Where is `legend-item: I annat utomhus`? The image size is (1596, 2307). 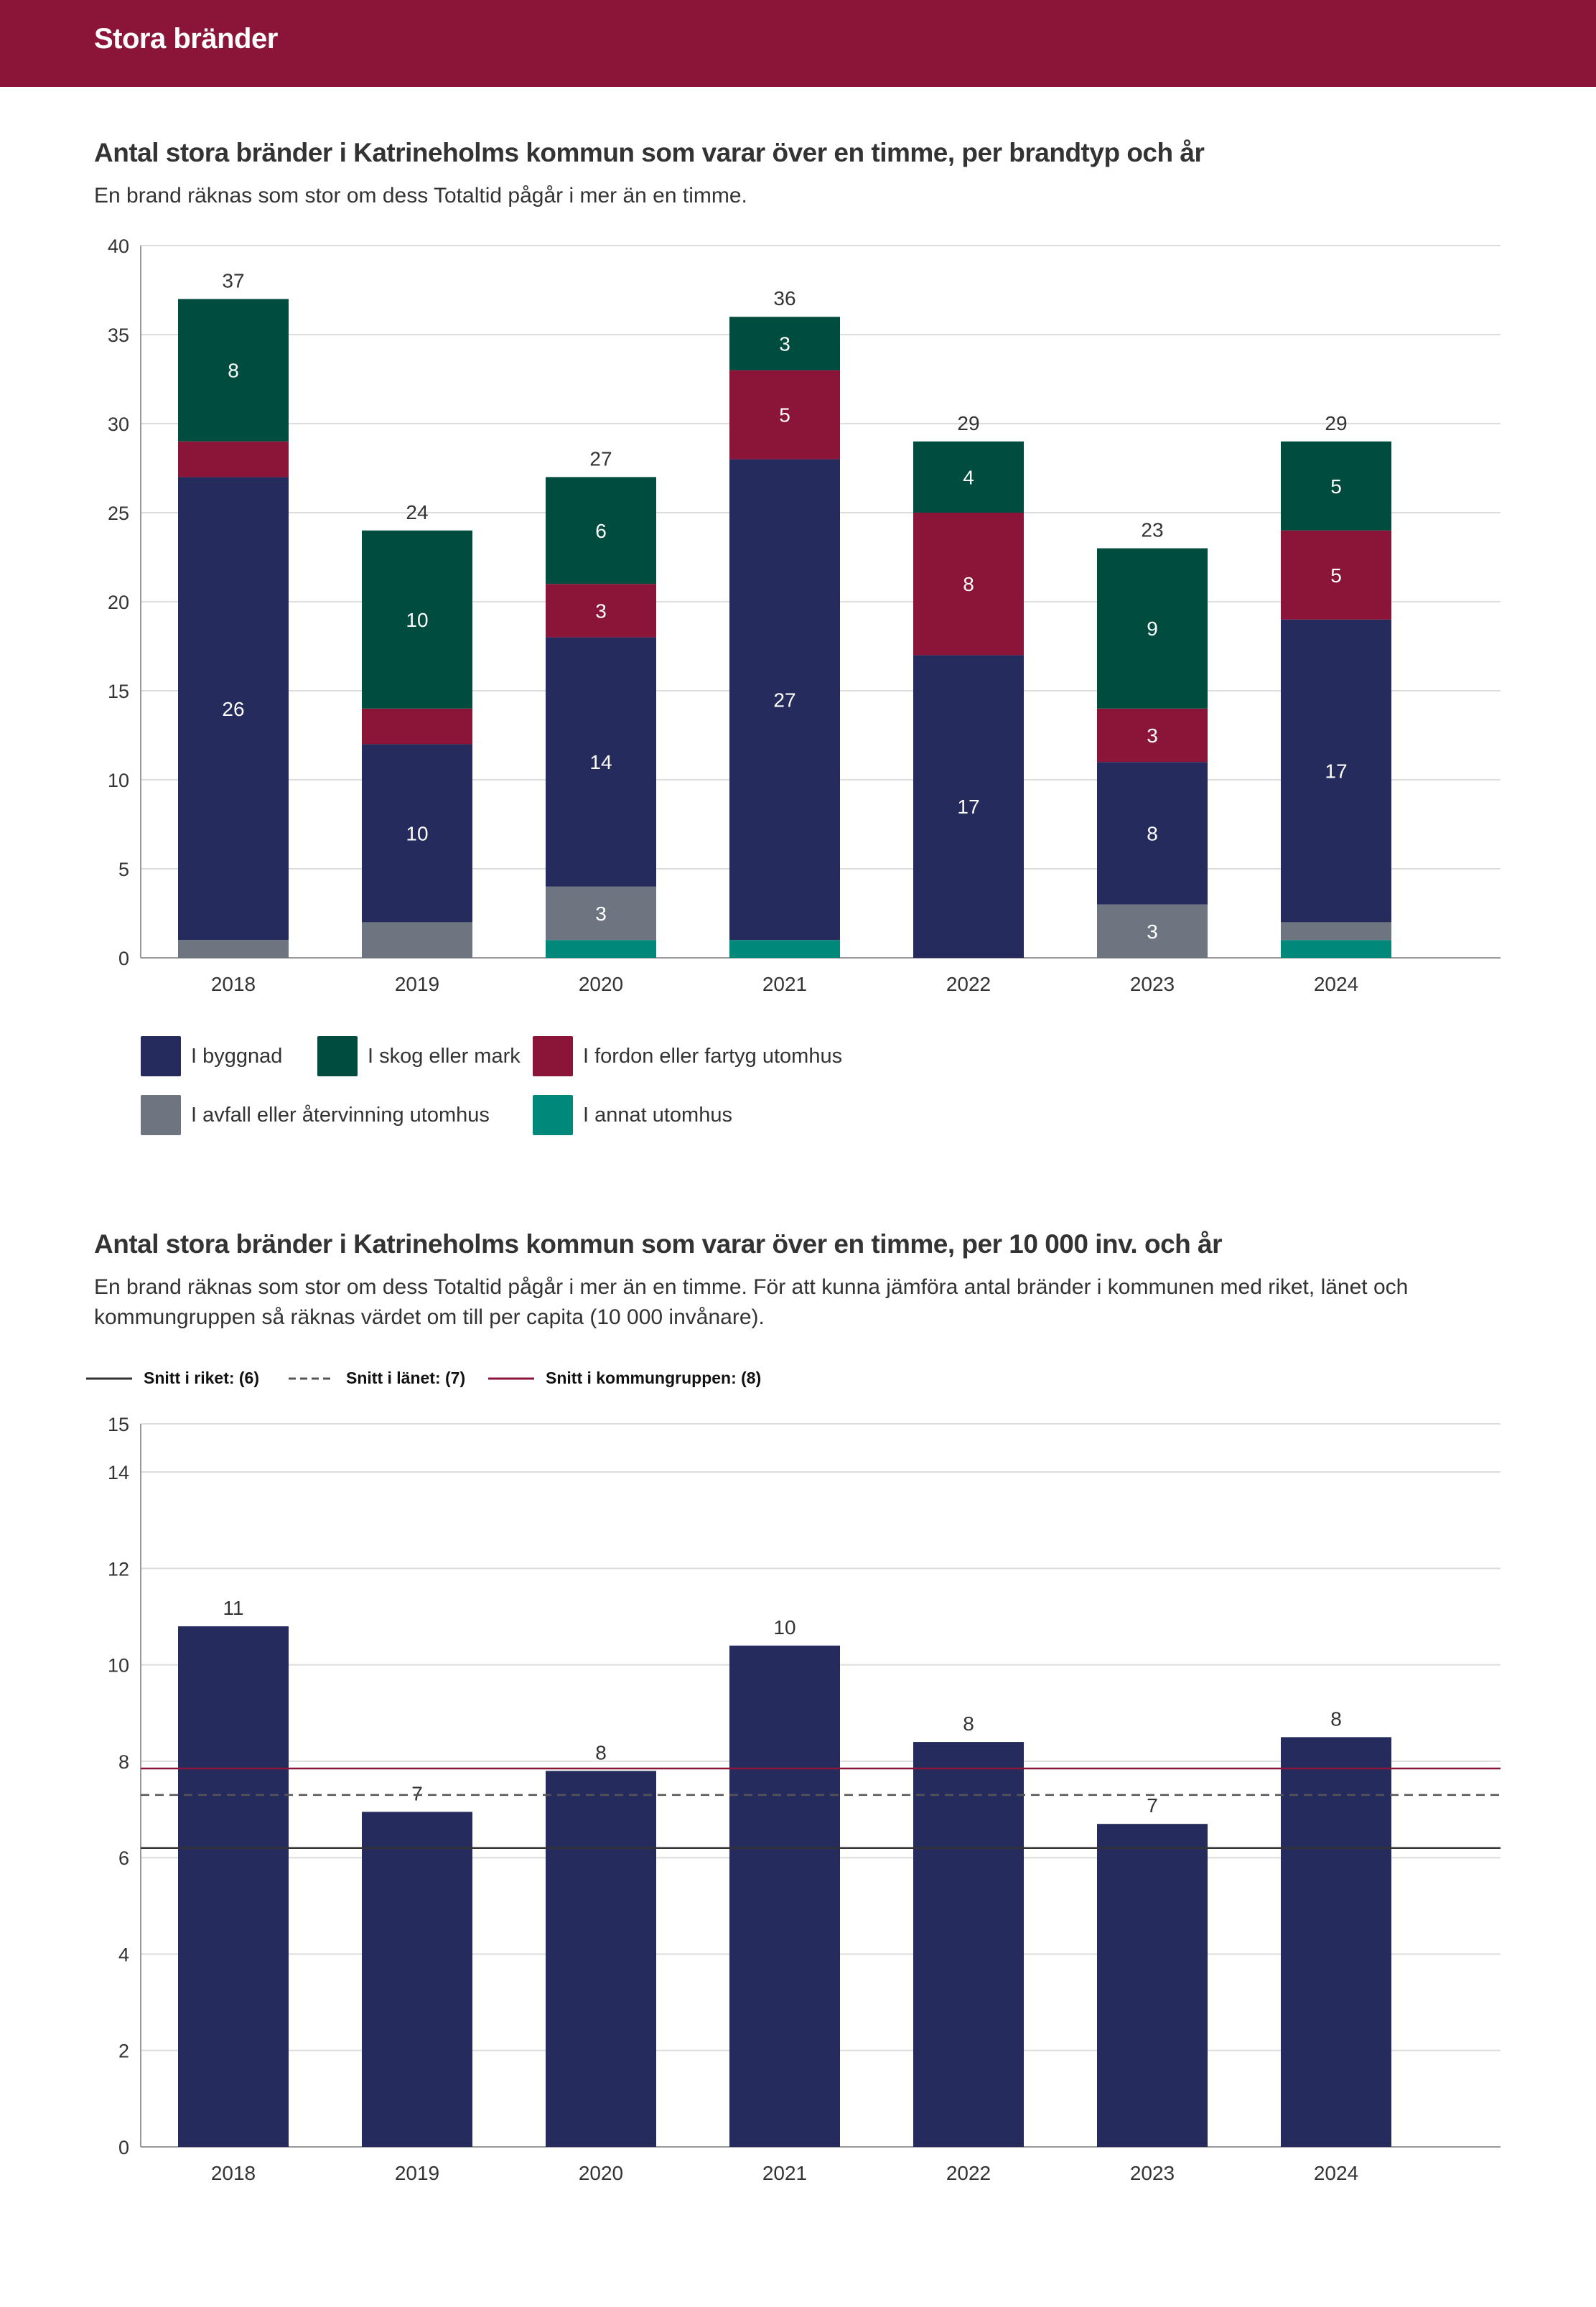 legend-item: I annat utomhus is located at coordinates (632, 1115).